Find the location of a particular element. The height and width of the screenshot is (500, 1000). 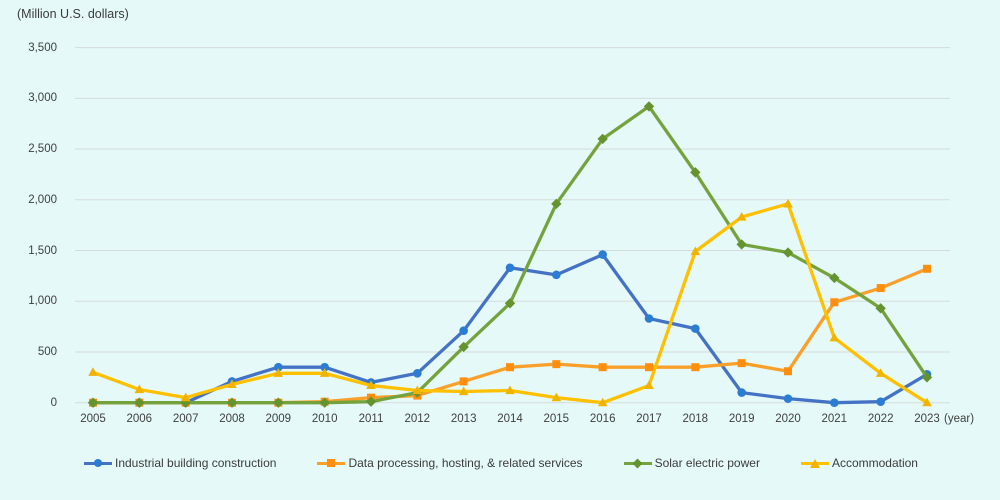

x-axis-tick: 2015 is located at coordinates (556, 419).